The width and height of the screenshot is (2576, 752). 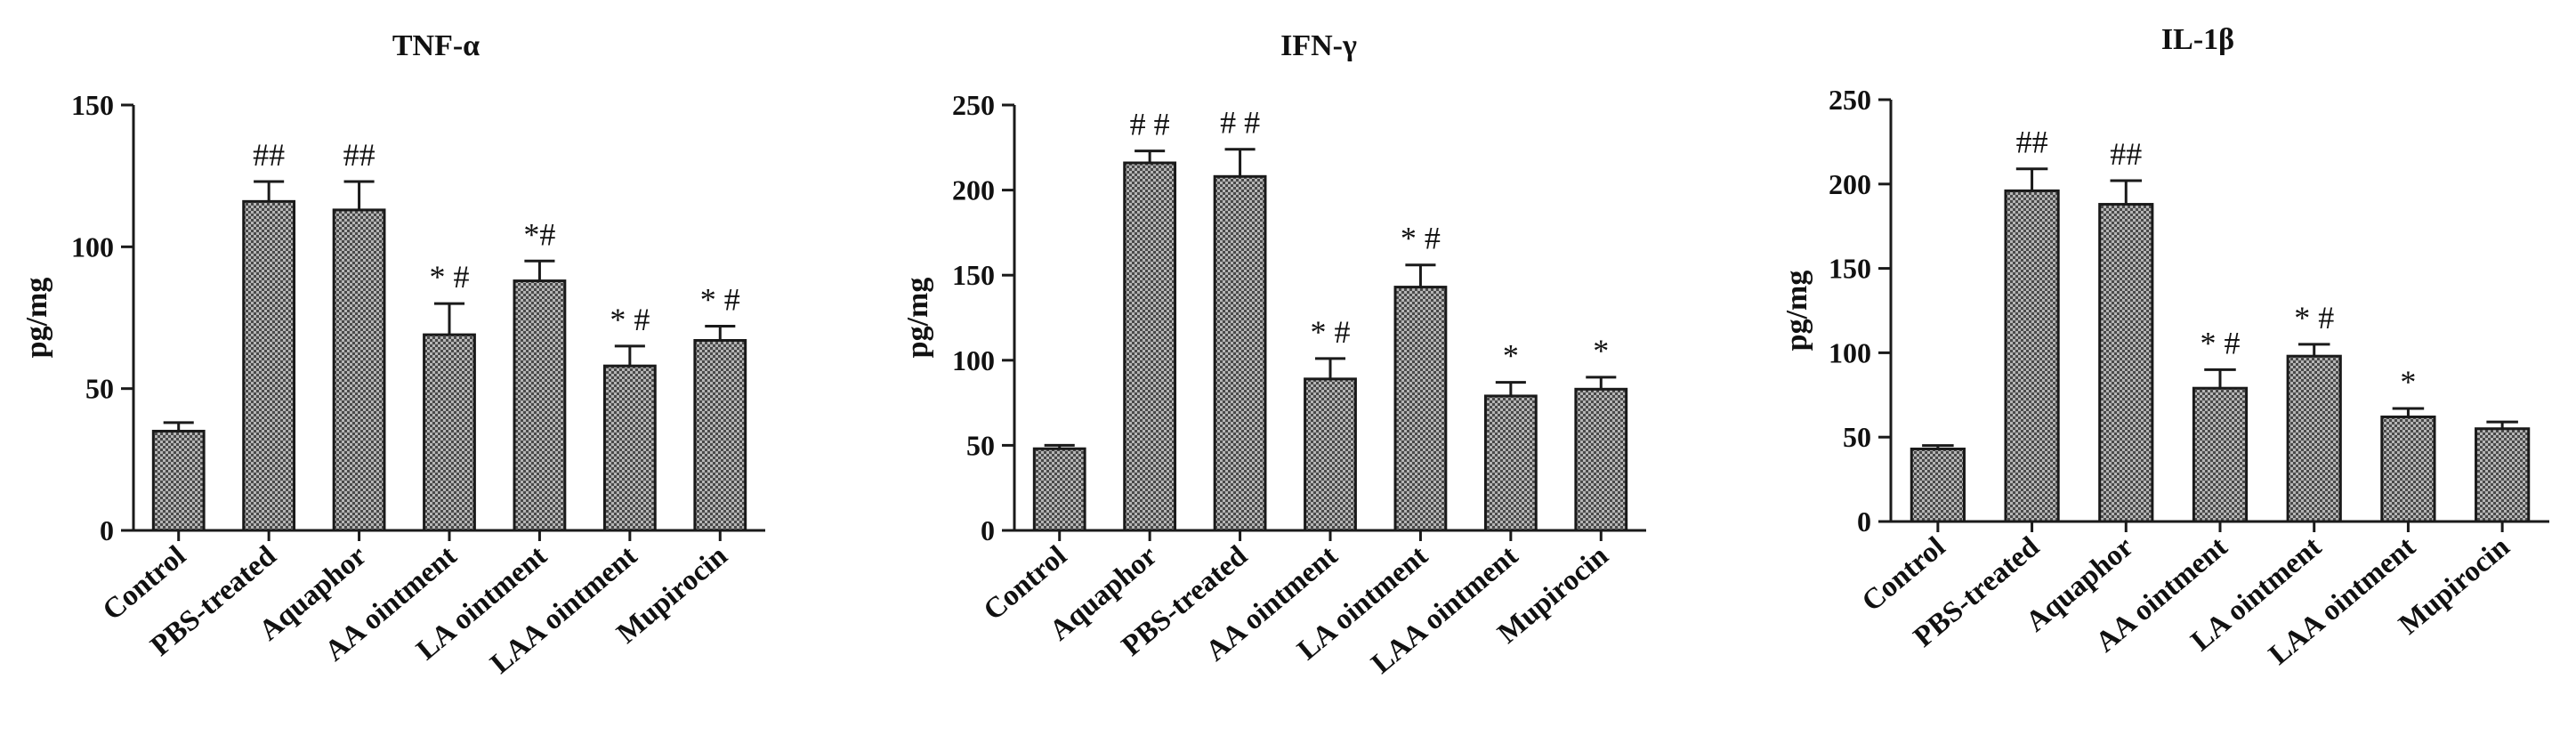 I want to click on chart-title: TNF-α, so click(x=436, y=45).